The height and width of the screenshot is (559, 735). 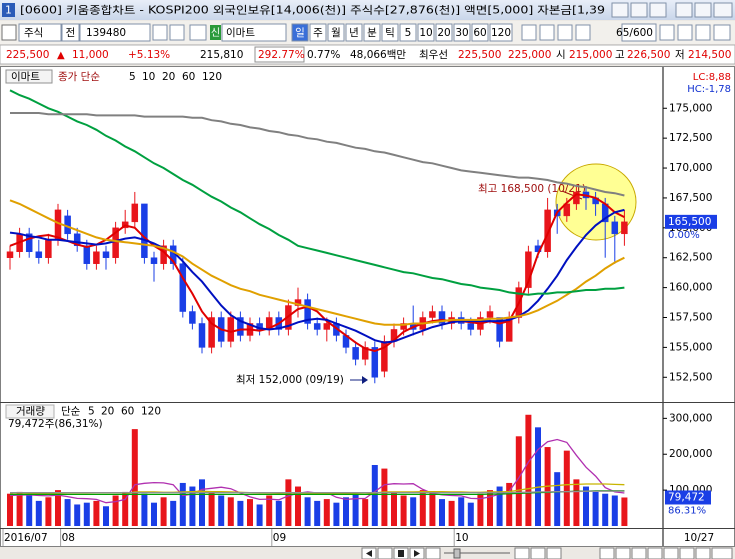 What do you see at coordinates (417, 553) in the screenshot?
I see `scroll-glyph` at bounding box center [417, 553].